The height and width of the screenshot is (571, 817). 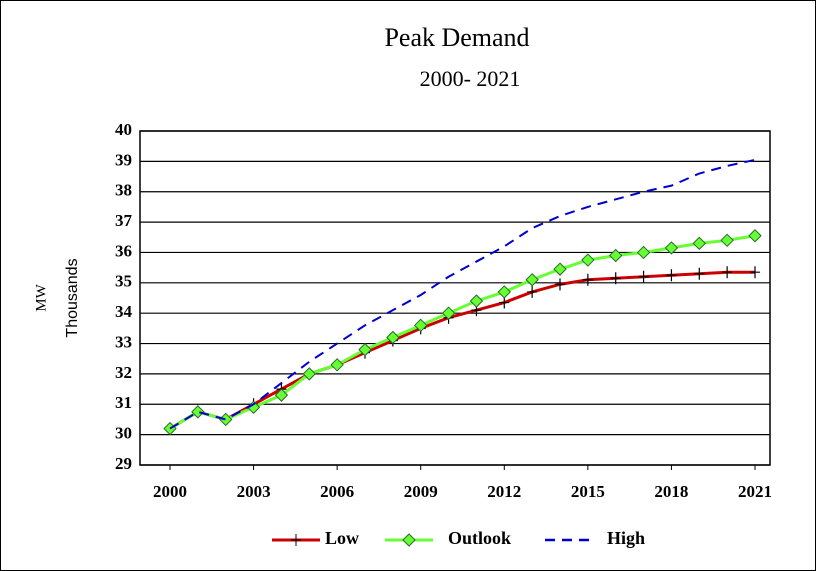 I want to click on chart-title: Peak Demand, so click(x=456, y=37).